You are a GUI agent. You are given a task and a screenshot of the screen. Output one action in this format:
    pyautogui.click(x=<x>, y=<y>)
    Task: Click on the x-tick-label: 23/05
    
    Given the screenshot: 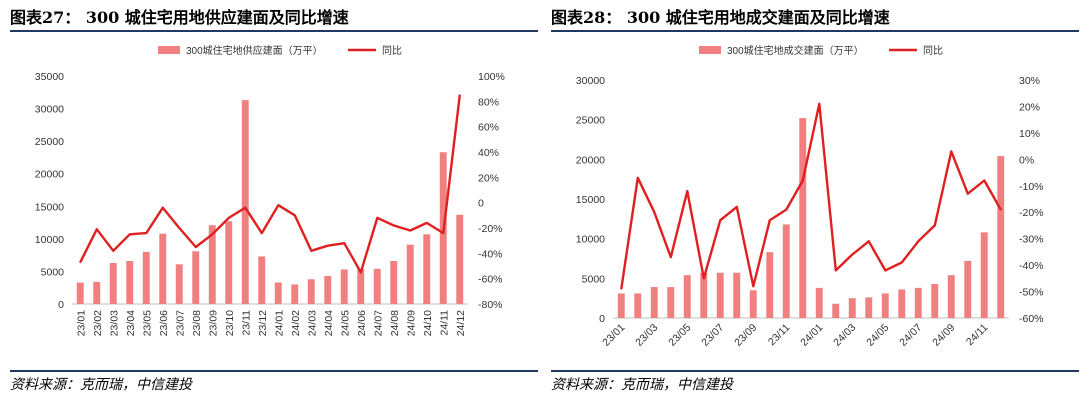 What is the action you would take?
    pyautogui.click(x=147, y=323)
    